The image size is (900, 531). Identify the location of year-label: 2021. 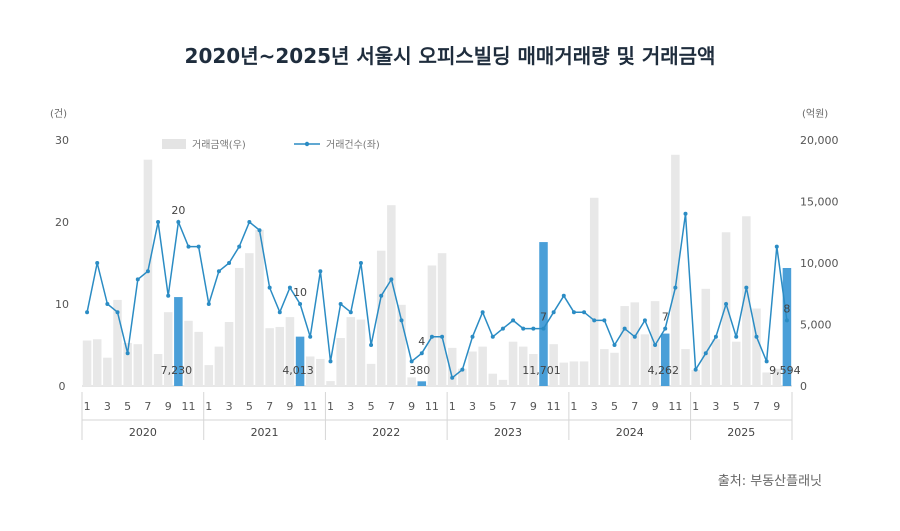
(265, 432).